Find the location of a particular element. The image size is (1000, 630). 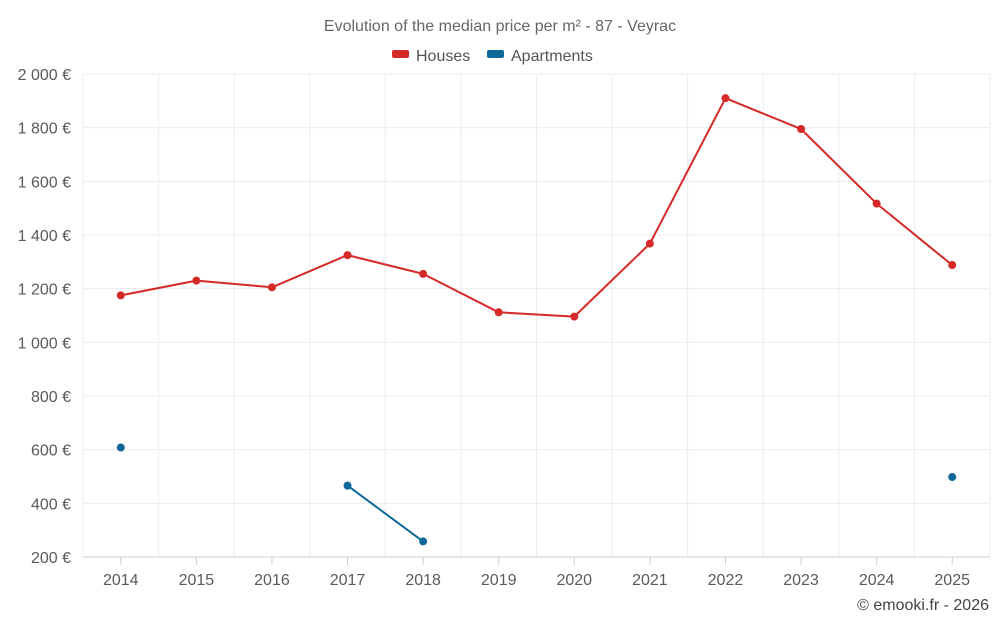

credit-text: © emooki.fr - 2026 is located at coordinates (923, 605).